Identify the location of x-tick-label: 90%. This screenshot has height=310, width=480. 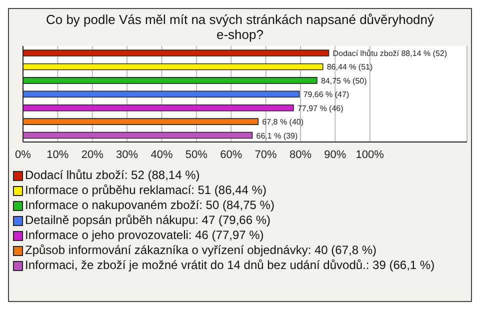
(335, 154).